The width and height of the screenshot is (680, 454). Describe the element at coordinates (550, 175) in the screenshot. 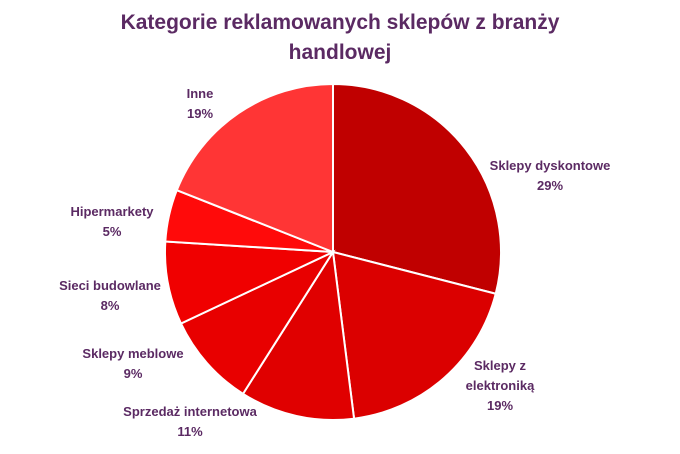

I see `slice-label-sklepy-dyskontowe: Sklepy dyskontowe 29%` at that location.